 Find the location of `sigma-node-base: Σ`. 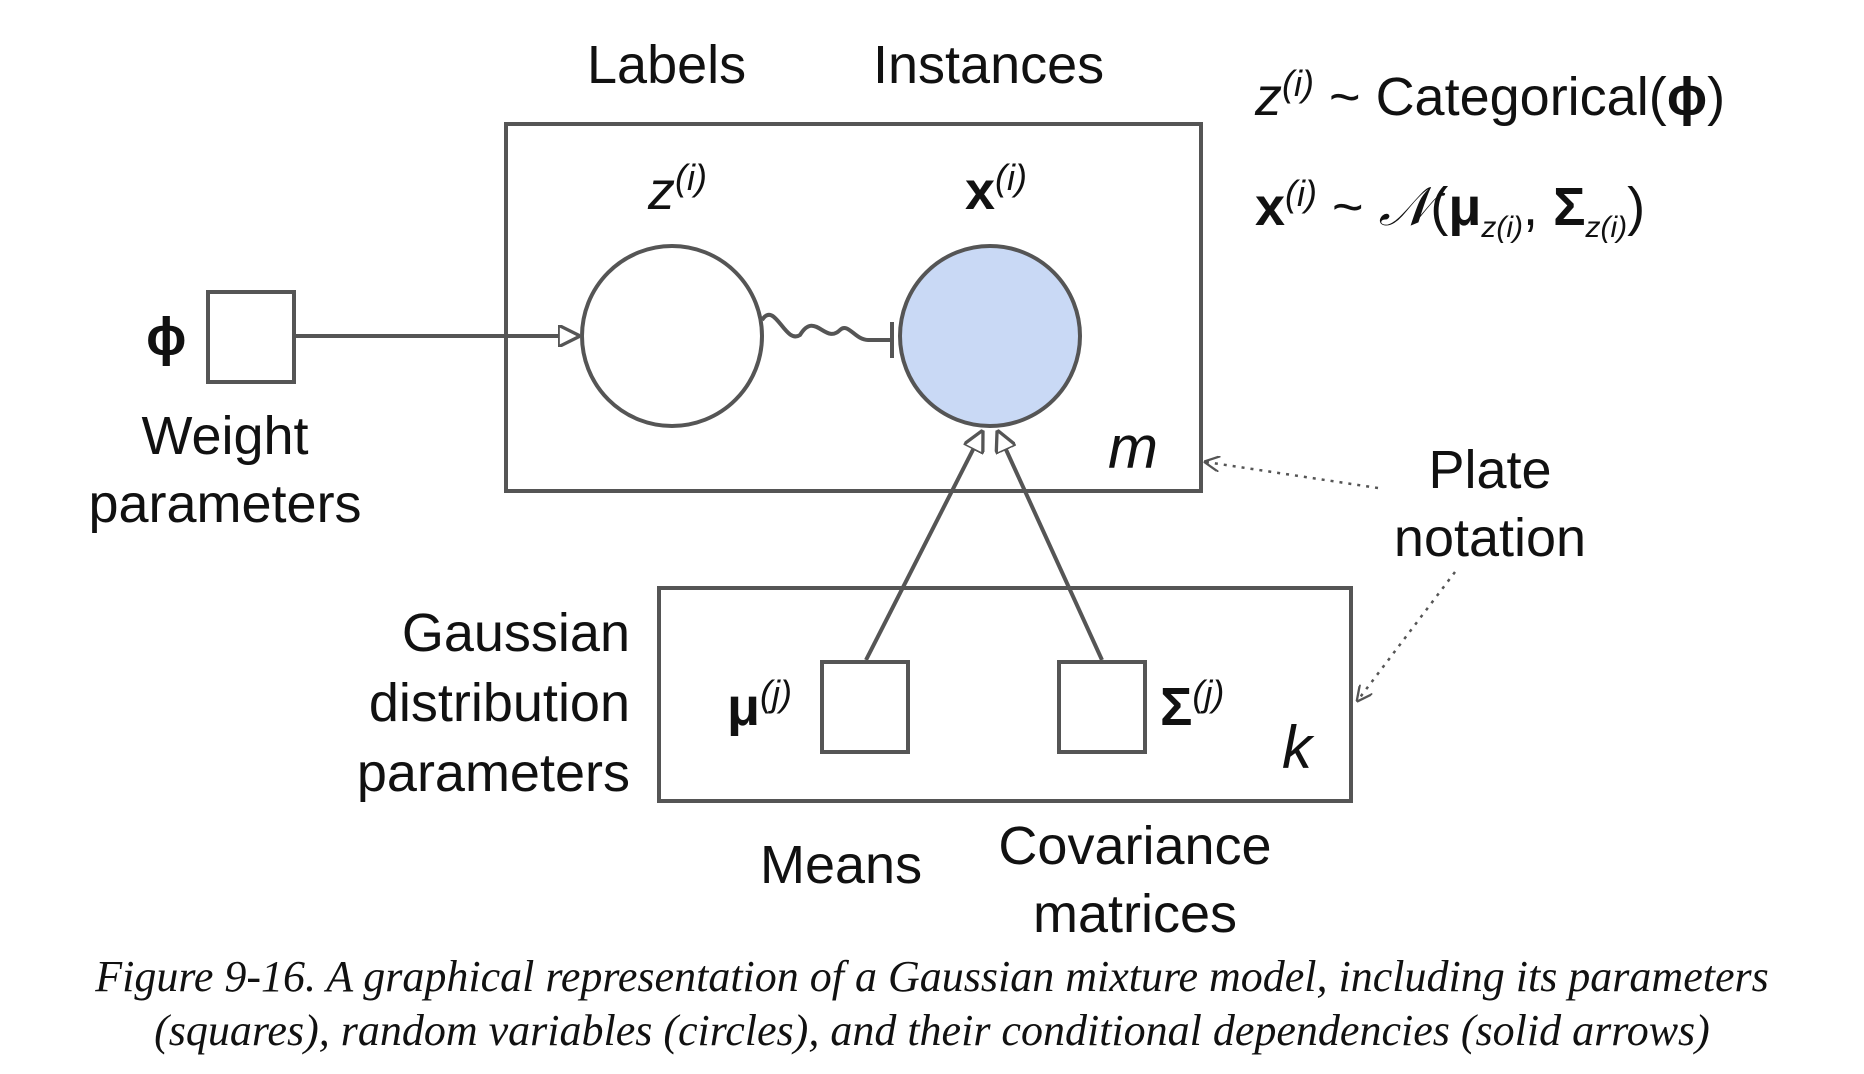

sigma-node-base: Σ is located at coordinates (1176, 707).